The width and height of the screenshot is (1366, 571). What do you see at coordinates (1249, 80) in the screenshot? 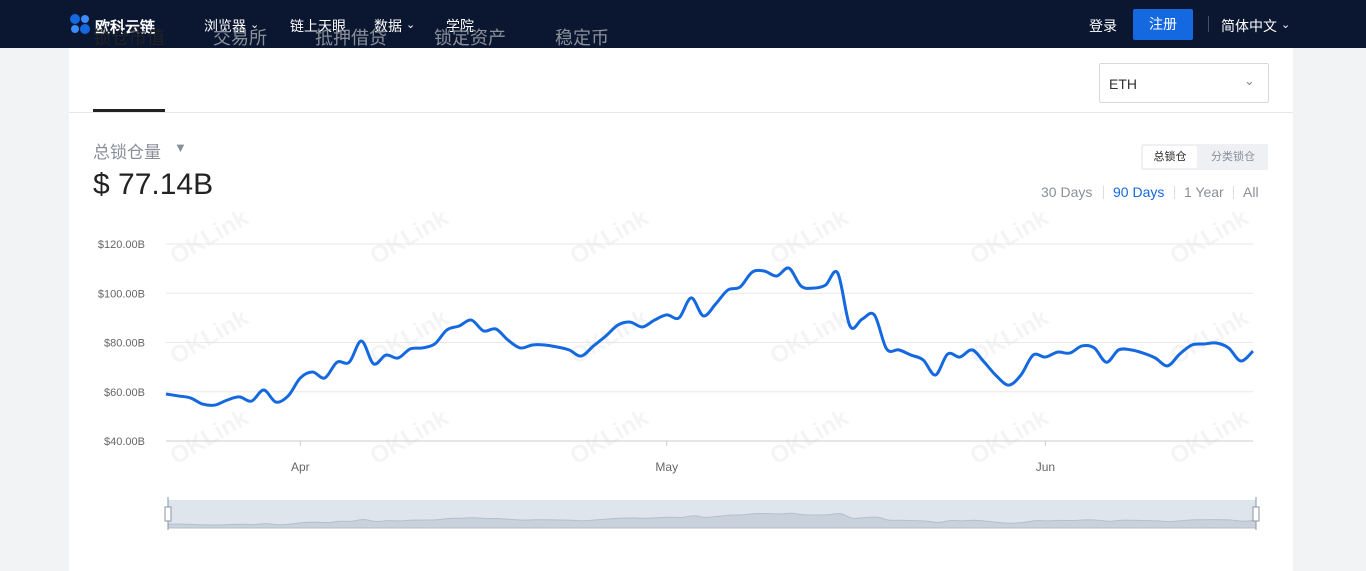
I see `select-caret: ⌄` at bounding box center [1249, 80].